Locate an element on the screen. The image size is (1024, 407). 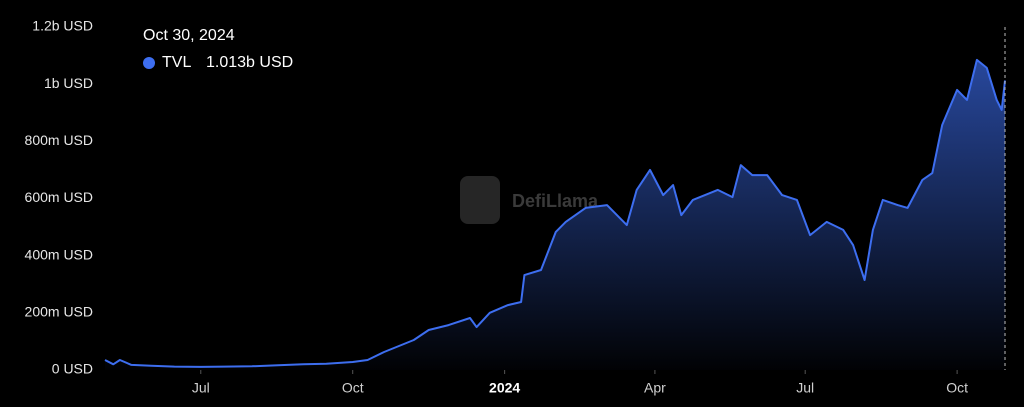
watermark-logo is located at coordinates (480, 200).